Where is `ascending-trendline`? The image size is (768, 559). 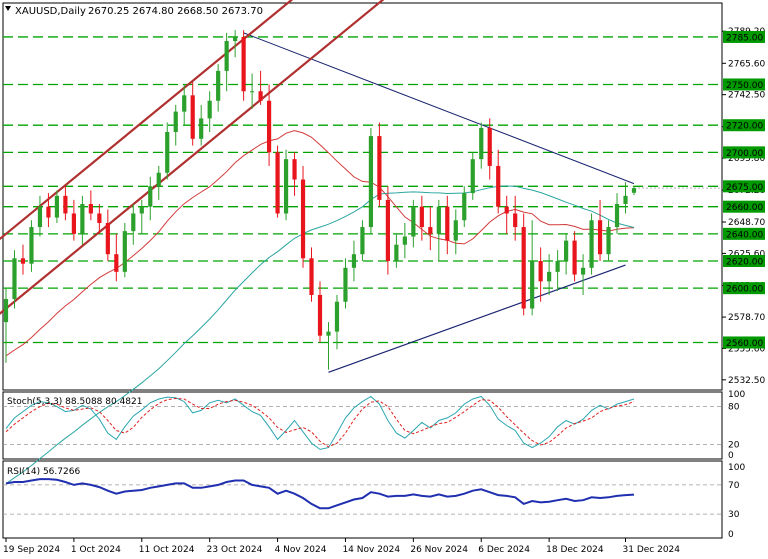 ascending-trendline is located at coordinates (477, 318).